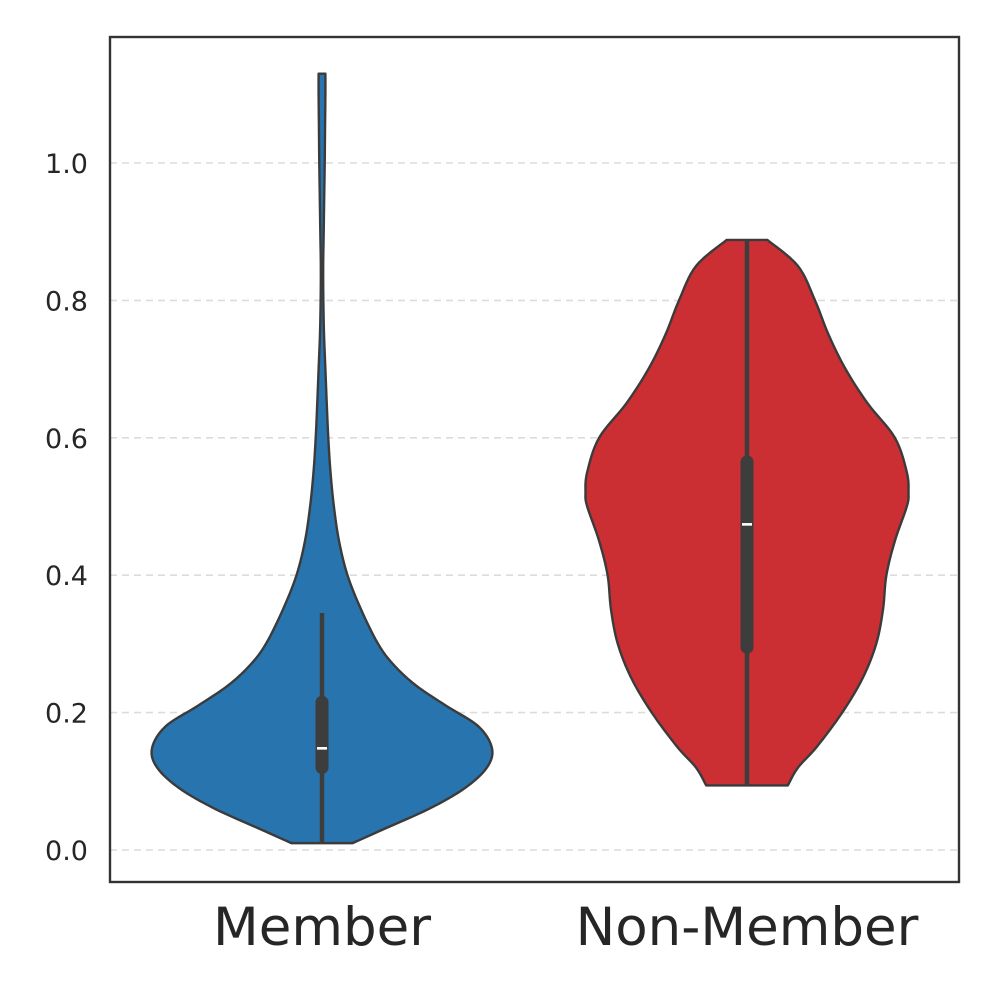  What do you see at coordinates (66, 576) in the screenshot?
I see `y-tick-label: 0.4` at bounding box center [66, 576].